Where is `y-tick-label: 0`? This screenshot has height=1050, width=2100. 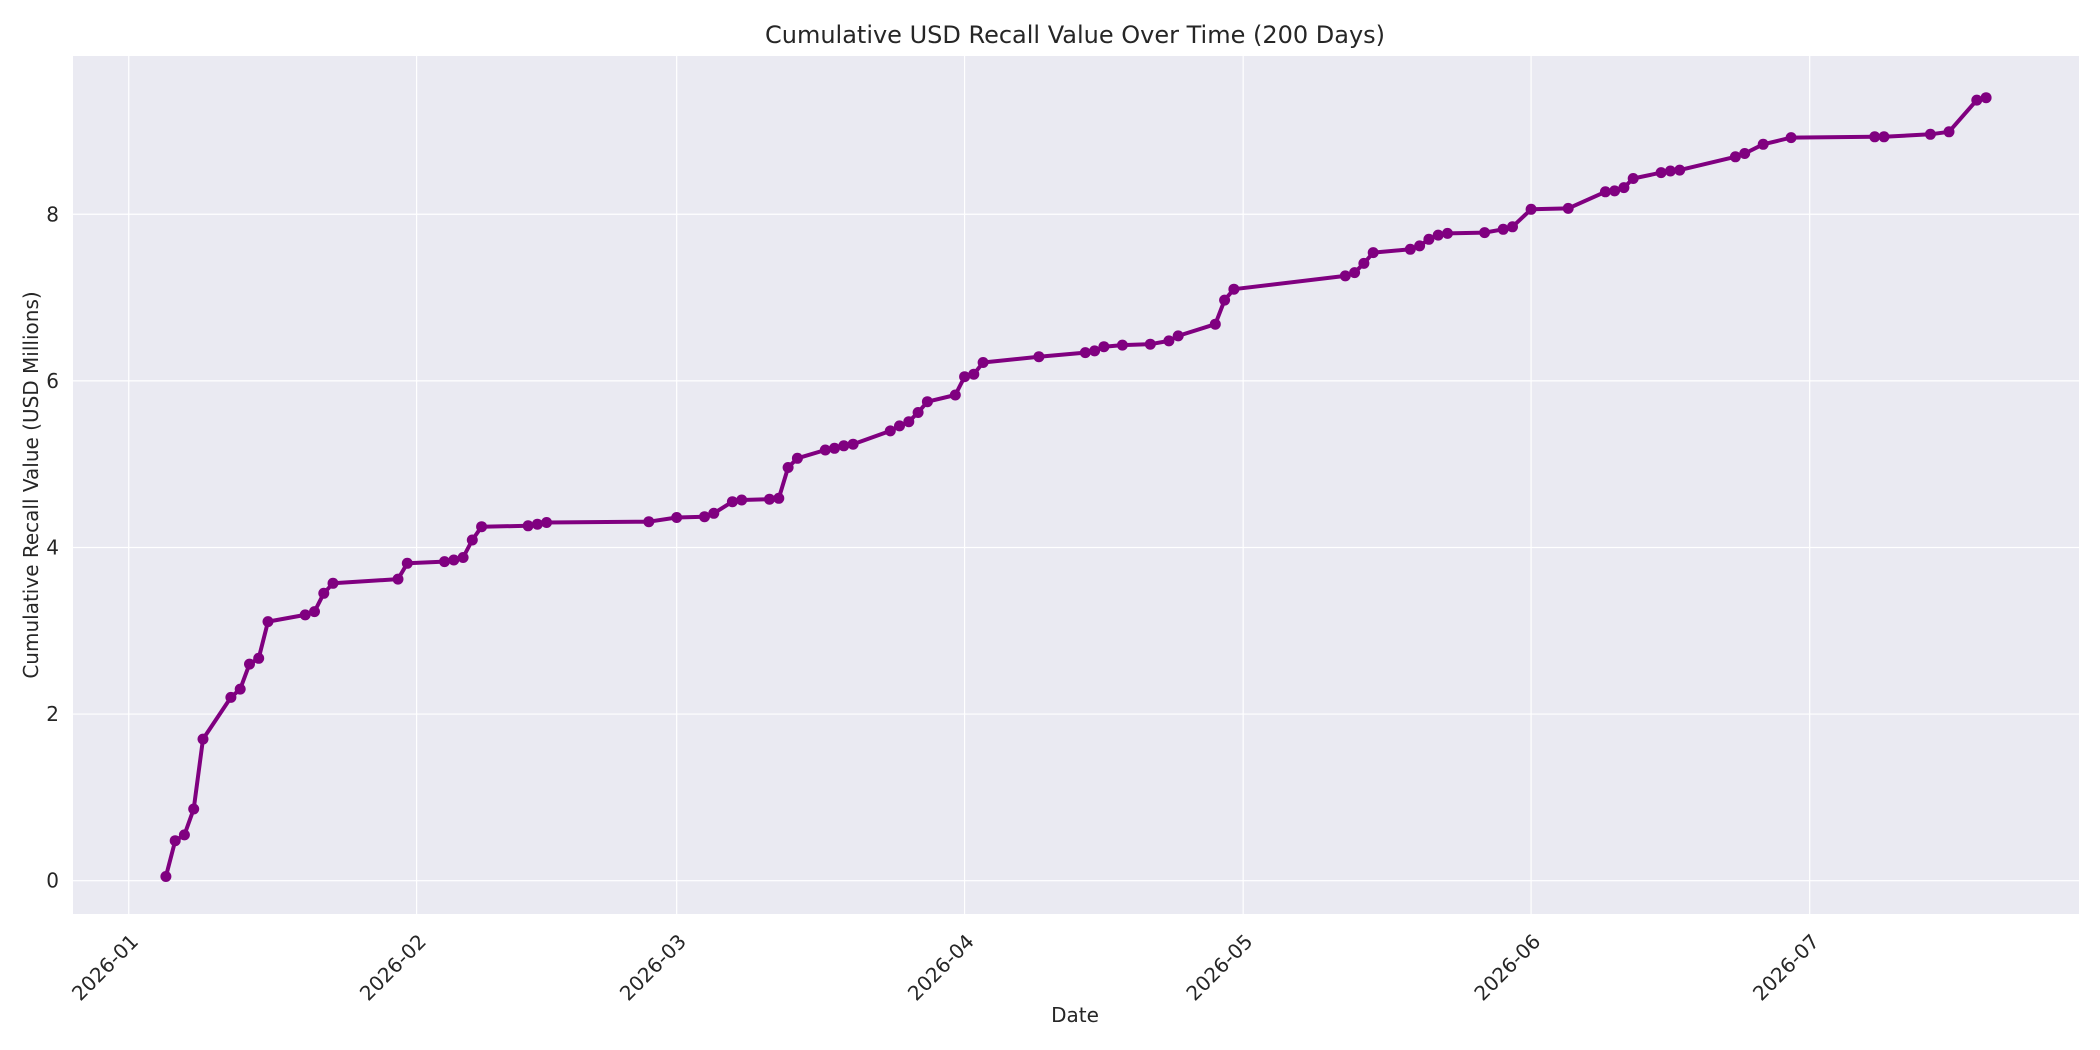 y-tick-label: 0 is located at coordinates (52, 881).